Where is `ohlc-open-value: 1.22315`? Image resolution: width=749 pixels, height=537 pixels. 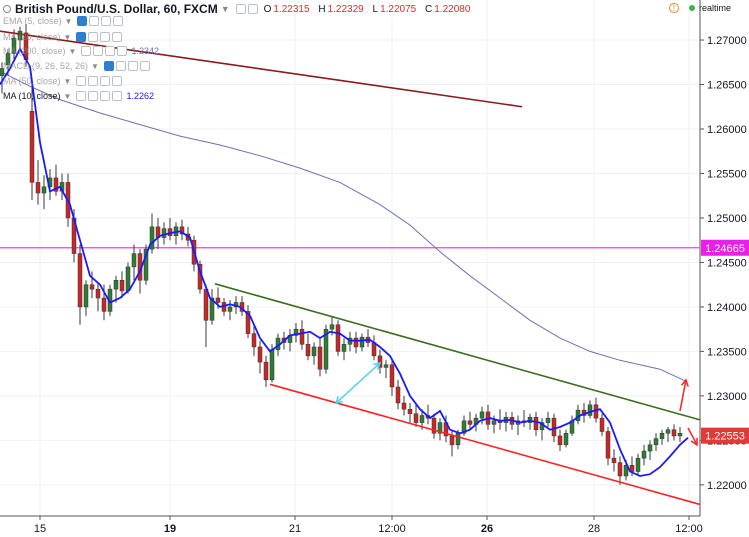
ohlc-open-value: 1.22315 is located at coordinates (291, 9).